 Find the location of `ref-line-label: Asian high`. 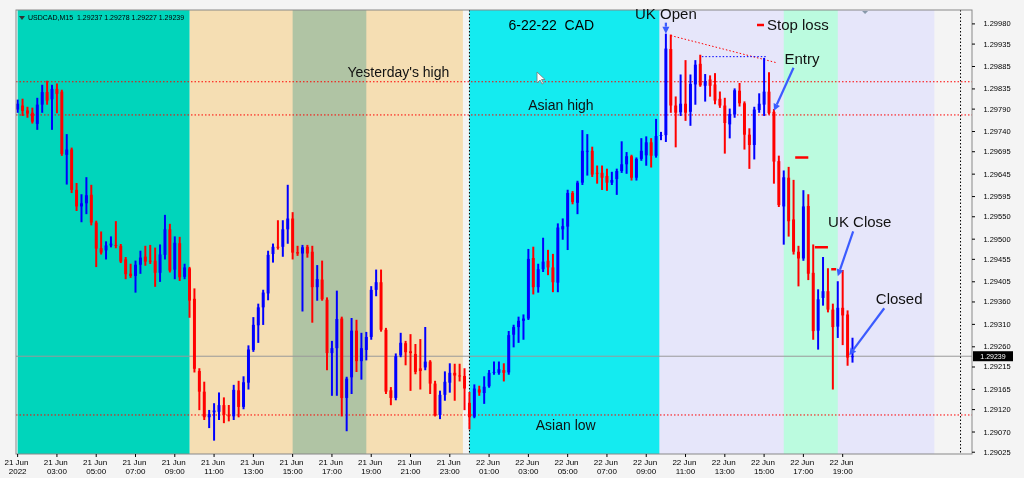

ref-line-label: Asian high is located at coordinates (561, 104).